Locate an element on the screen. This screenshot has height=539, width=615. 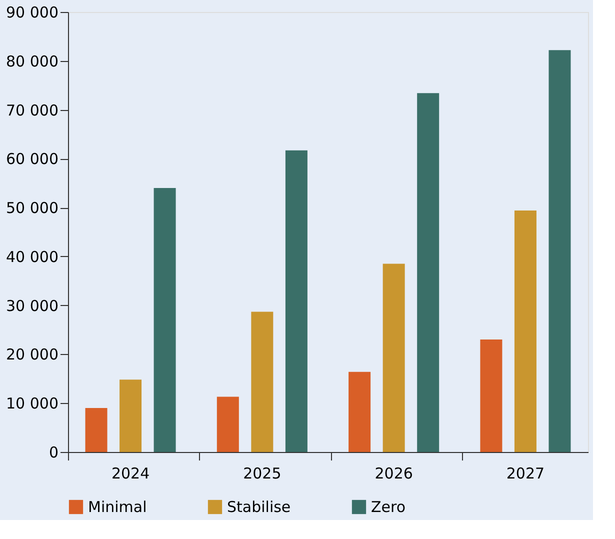
y-tick-label: 60 000 is located at coordinates (32, 159).